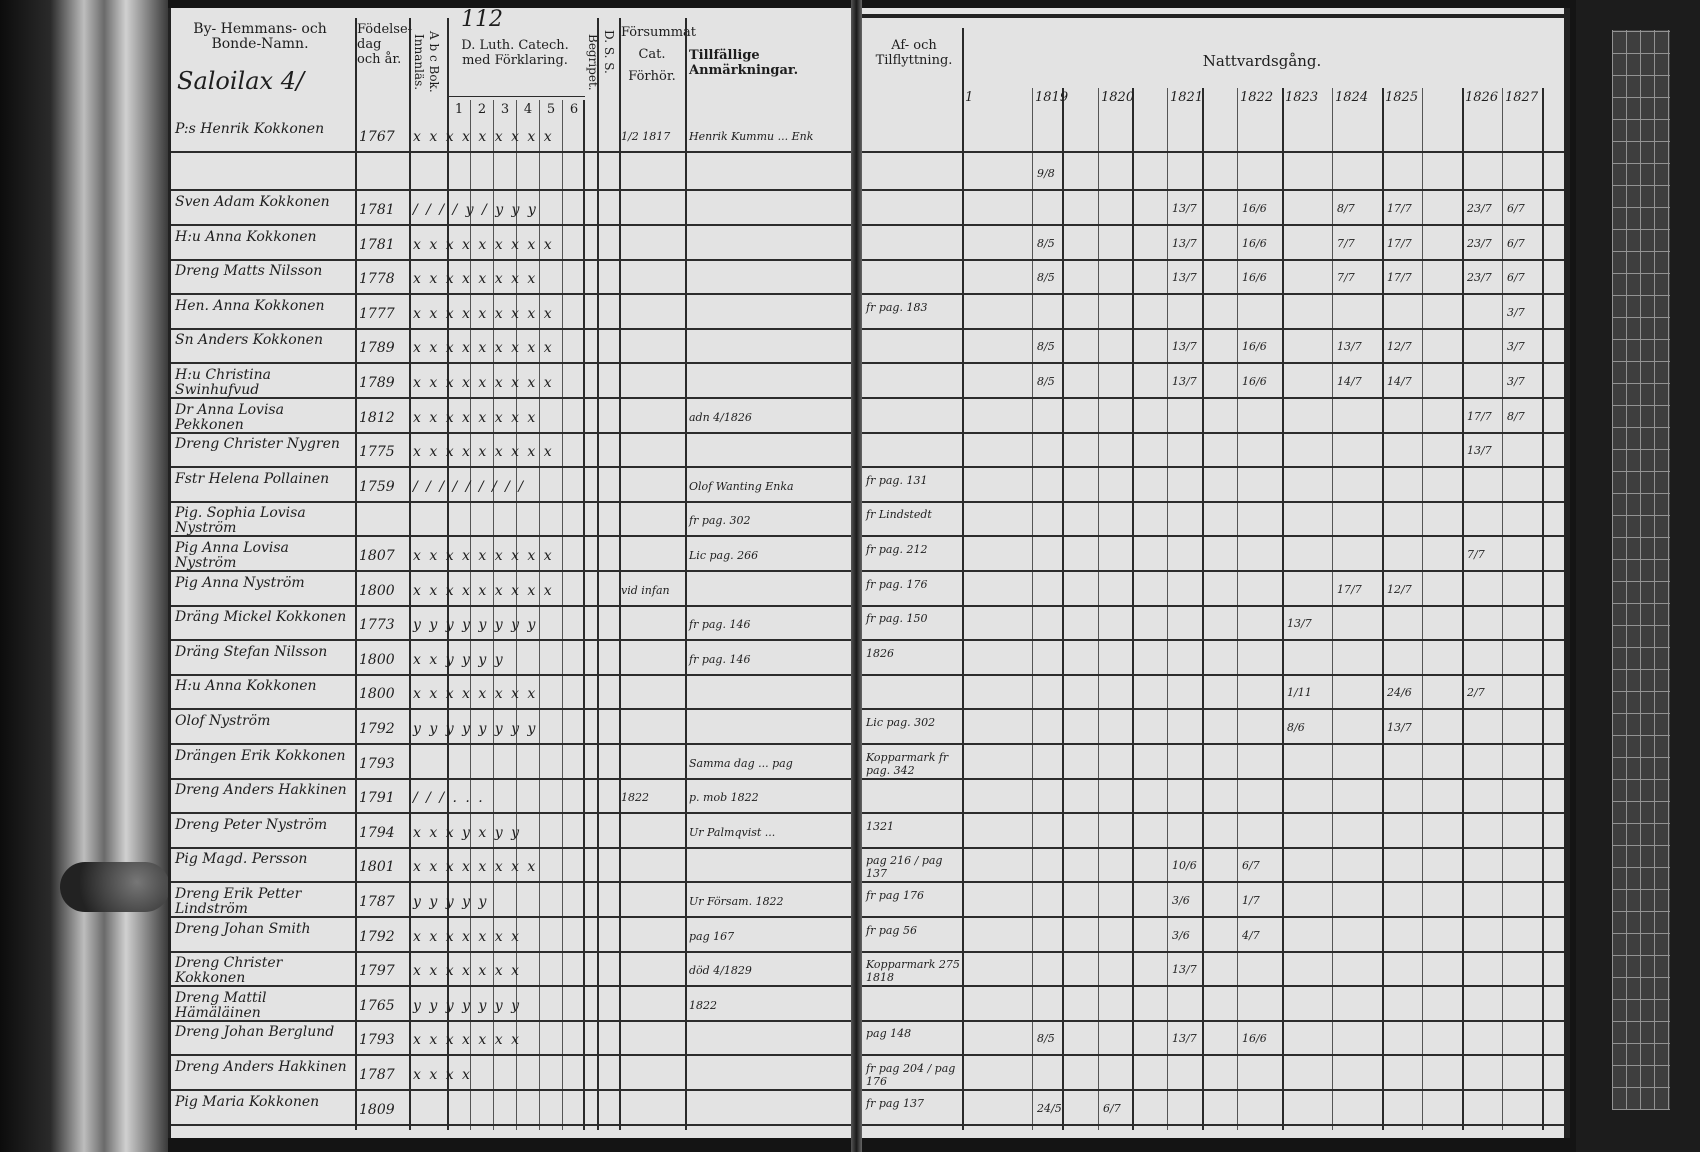  Describe the element at coordinates (377, 625) in the screenshot. I see `entry-birth-year: 1773` at that location.